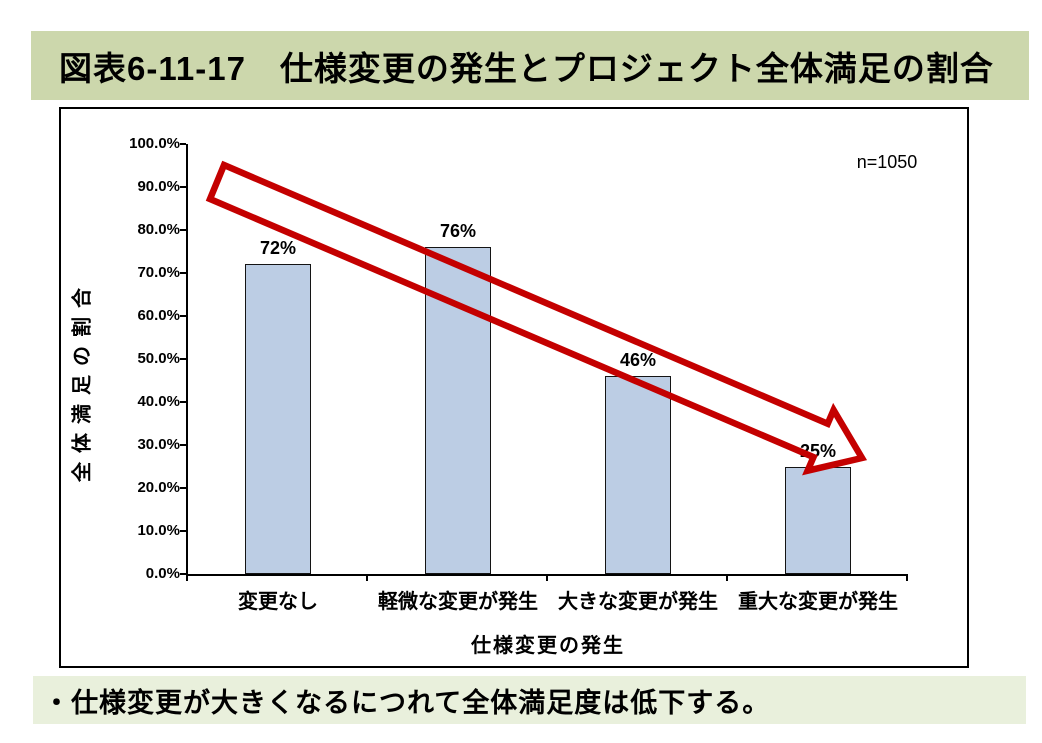 The height and width of the screenshot is (743, 1042). I want to click on conclusion-note: ・仕様変更が大きくなるにつれて全体満足度は低下する。, so click(407, 702).